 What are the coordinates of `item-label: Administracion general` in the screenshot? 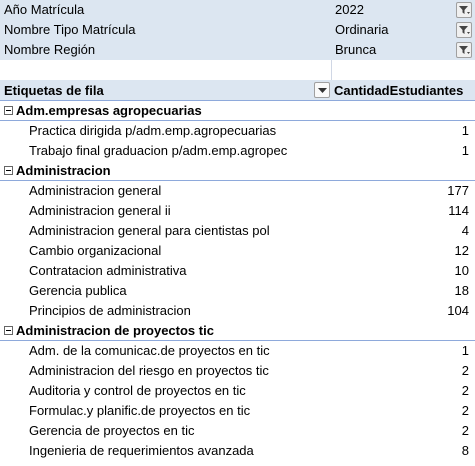 It's located at (95, 190).